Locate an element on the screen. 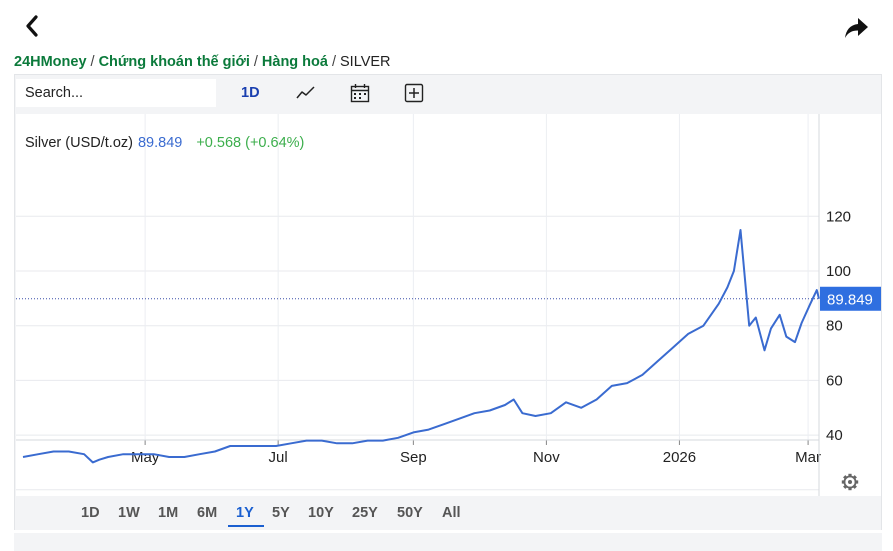  gear-icon is located at coordinates (850, 482).